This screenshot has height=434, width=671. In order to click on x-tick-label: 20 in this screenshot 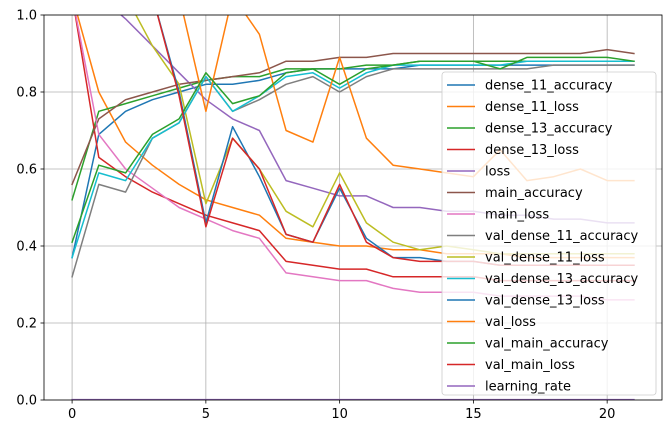, I will do `click(607, 414)`.